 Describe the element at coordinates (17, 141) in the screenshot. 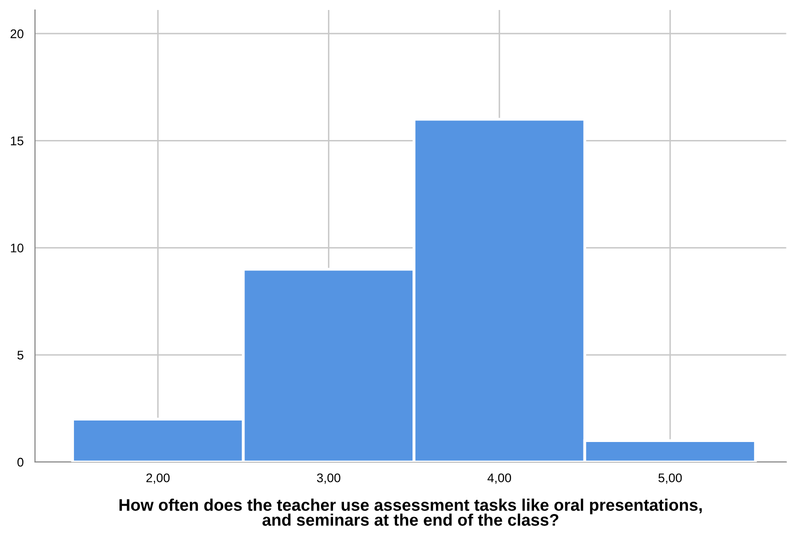

I see `y-tick-label: 15` at that location.